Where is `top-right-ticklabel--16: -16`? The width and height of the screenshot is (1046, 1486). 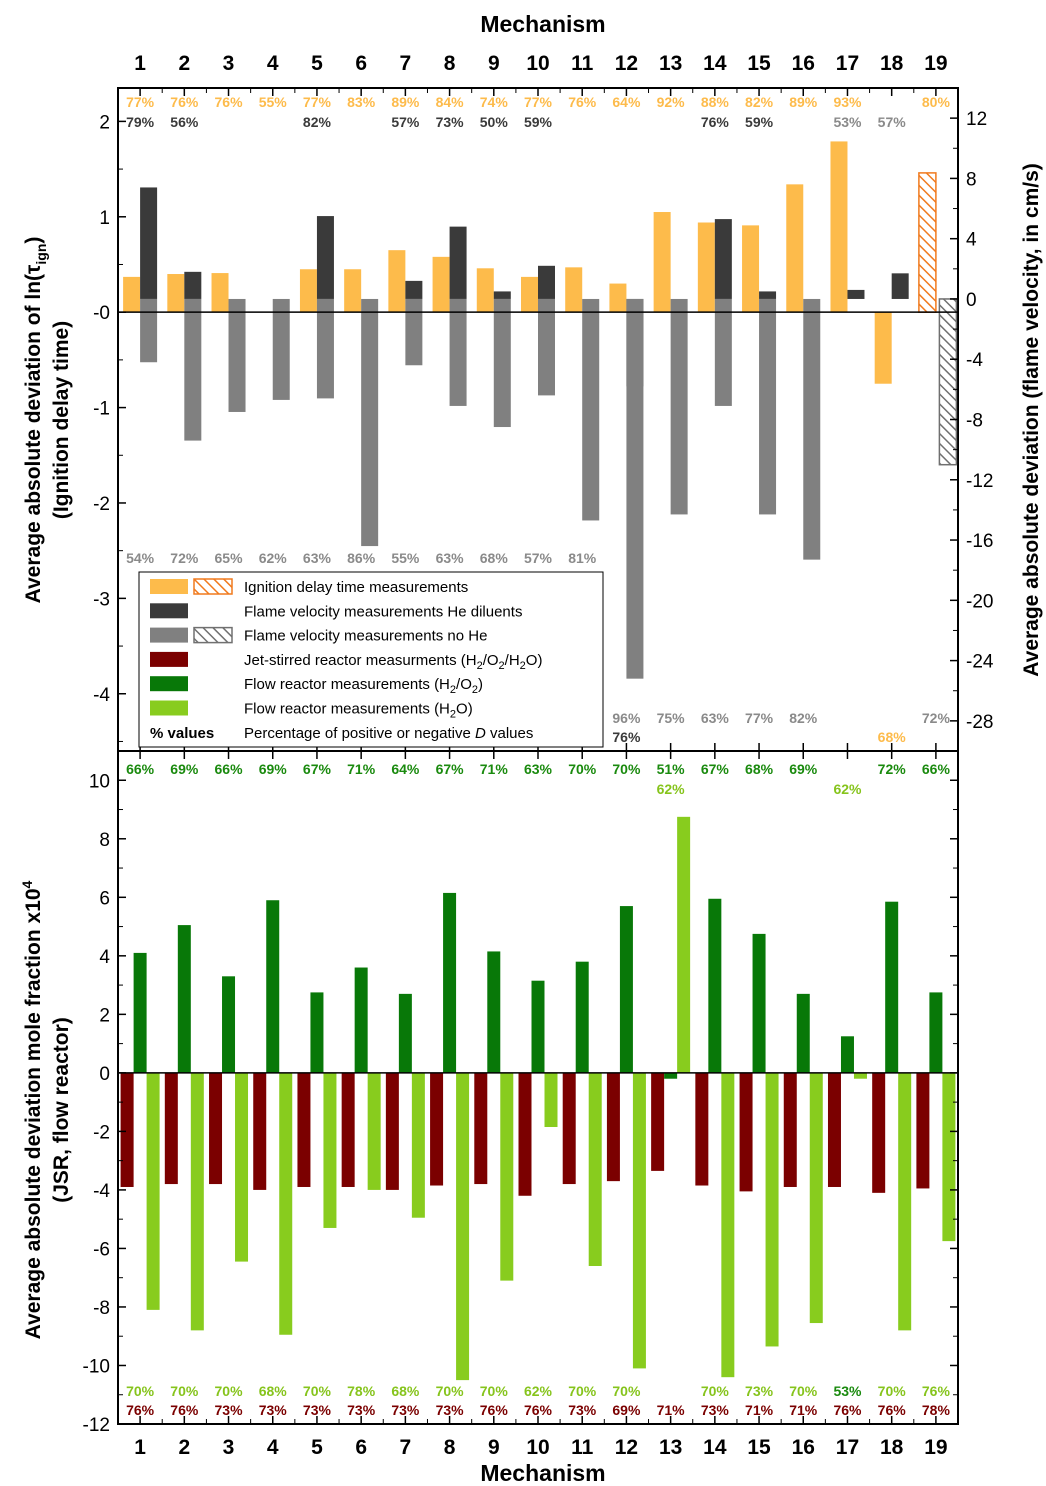
top-right-ticklabel--16: -16 is located at coordinates (979, 541).